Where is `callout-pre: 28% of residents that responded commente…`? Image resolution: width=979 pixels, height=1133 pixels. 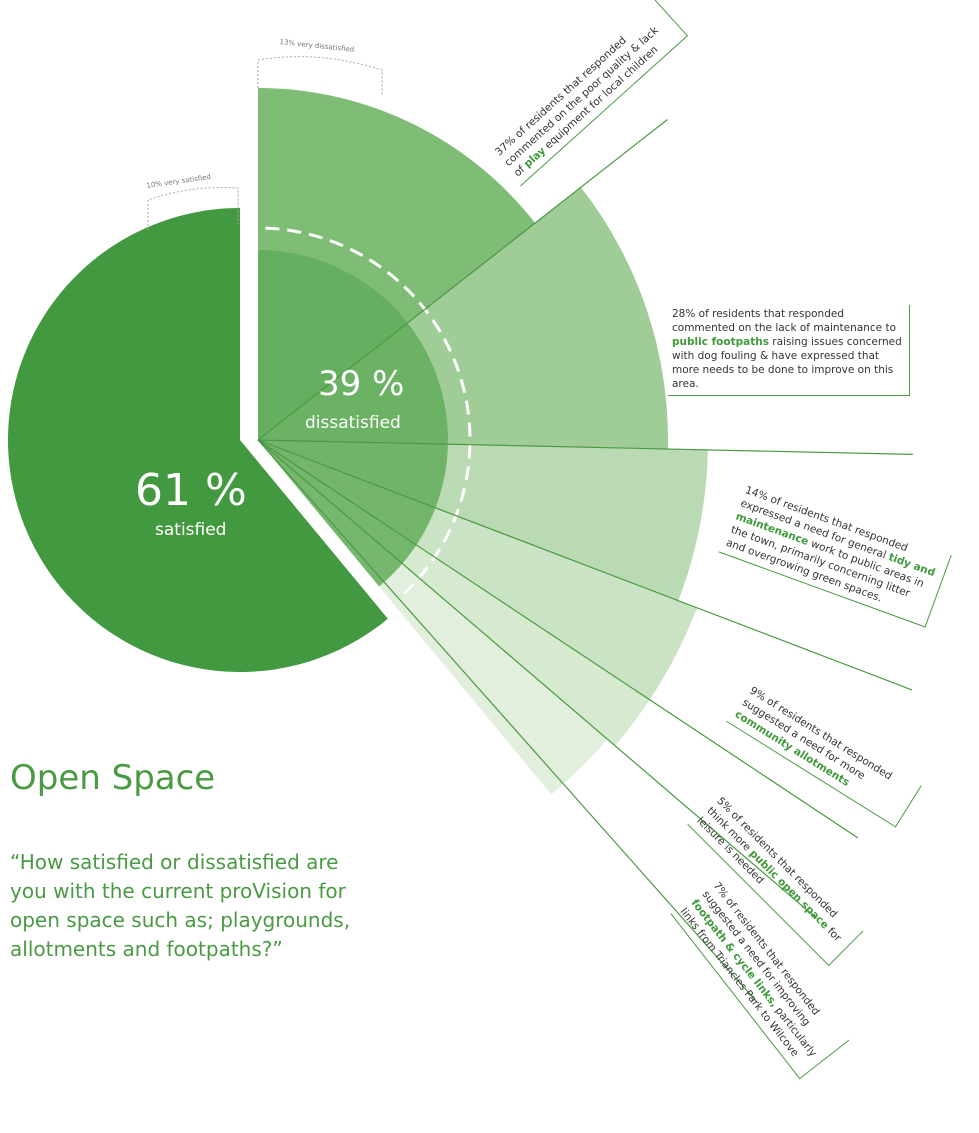
callout-pre: 28% of residents that responded commente… is located at coordinates (784, 321).